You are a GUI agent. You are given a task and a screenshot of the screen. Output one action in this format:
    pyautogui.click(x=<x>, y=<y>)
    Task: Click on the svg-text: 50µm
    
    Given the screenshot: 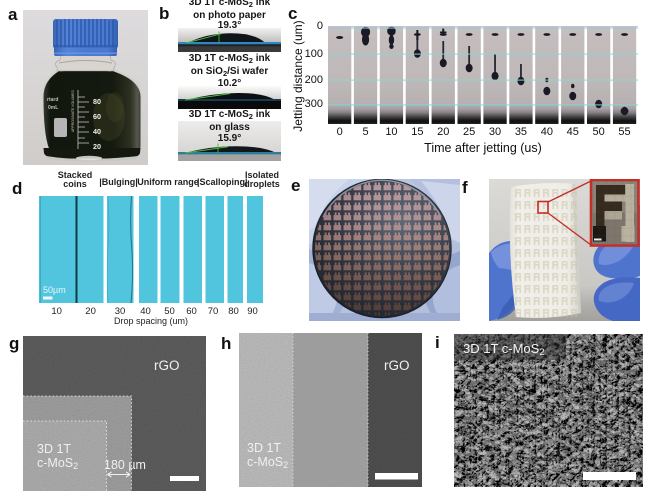 What is the action you would take?
    pyautogui.click(x=54, y=290)
    